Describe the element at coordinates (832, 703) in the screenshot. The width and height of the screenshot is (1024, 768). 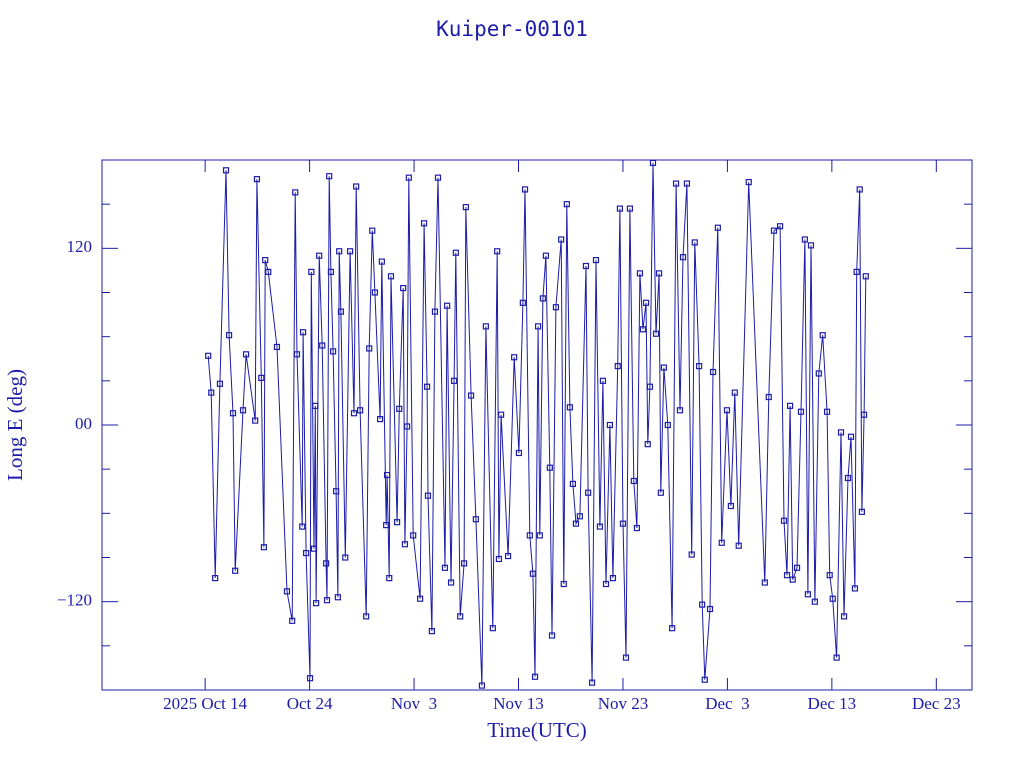
I see `x-tick-label: Dec 13` at that location.